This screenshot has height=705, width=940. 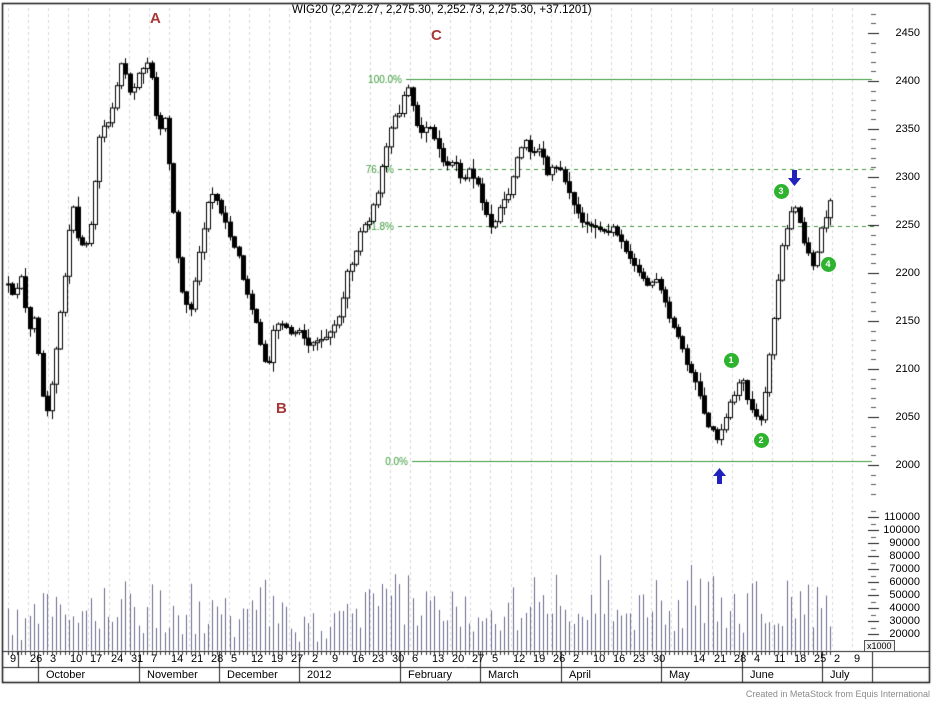 I want to click on date-axis-day-label: 11, so click(x=780, y=659).